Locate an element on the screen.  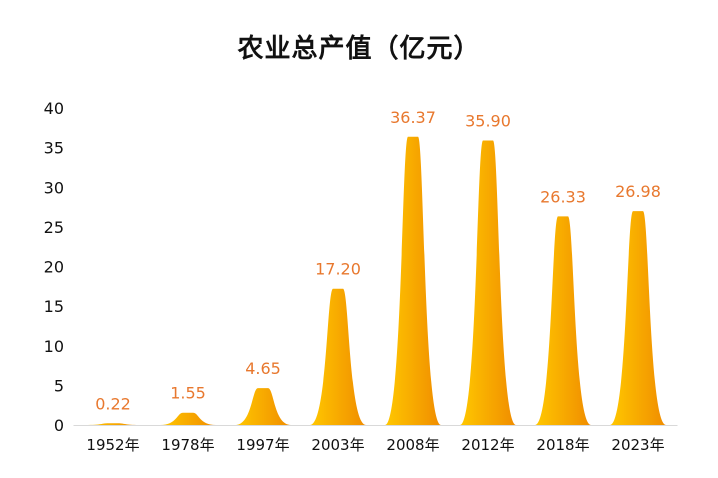
y-tick-label: 0 is located at coordinates (59, 425).